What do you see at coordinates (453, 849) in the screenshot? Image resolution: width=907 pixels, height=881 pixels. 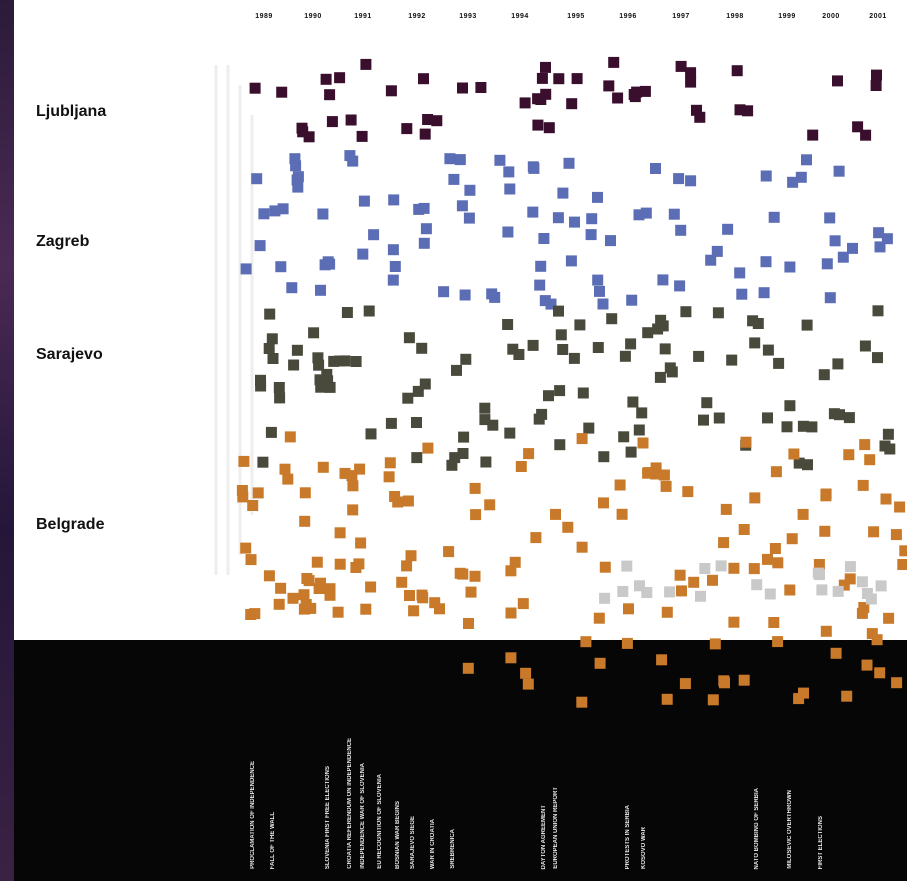 I see `event-label: SREBRENICA` at bounding box center [453, 849].